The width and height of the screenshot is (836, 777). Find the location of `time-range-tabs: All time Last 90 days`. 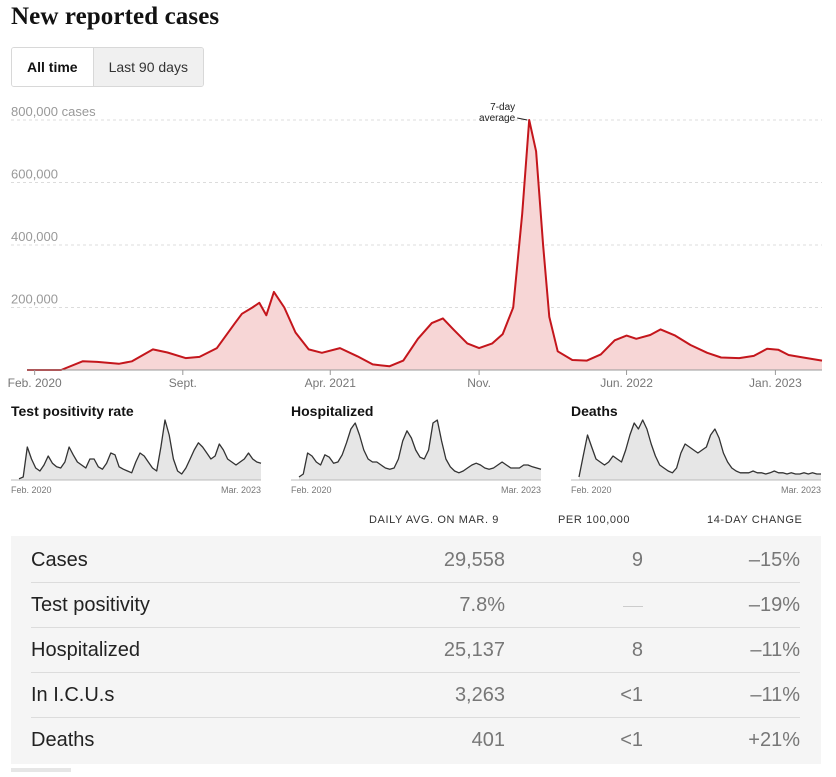

time-range-tabs: All time Last 90 days is located at coordinates (107, 67).